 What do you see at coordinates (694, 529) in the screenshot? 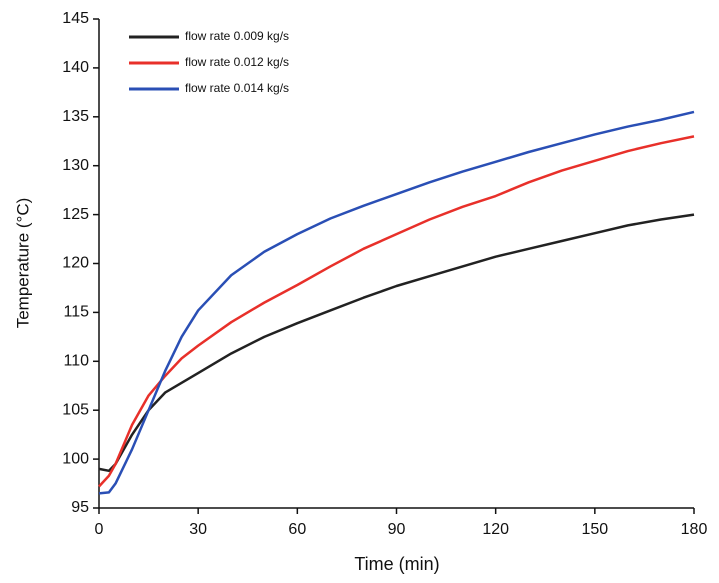
I see `x-tick-label: 180` at bounding box center [694, 529].